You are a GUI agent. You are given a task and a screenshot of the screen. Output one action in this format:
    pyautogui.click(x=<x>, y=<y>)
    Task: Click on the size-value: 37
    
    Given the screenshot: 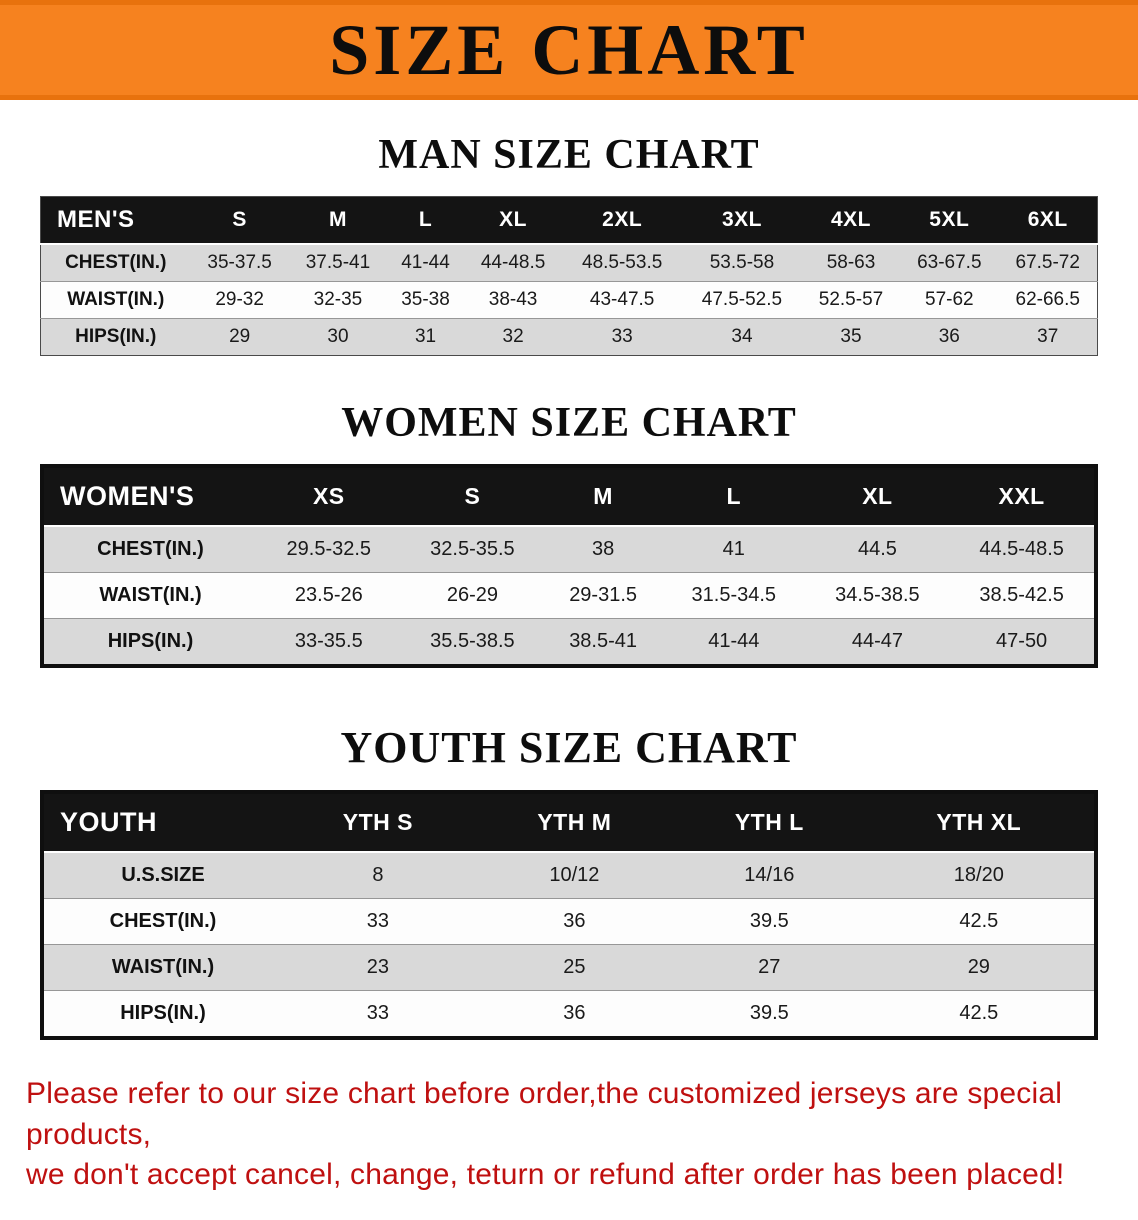 What is the action you would take?
    pyautogui.click(x=1048, y=337)
    